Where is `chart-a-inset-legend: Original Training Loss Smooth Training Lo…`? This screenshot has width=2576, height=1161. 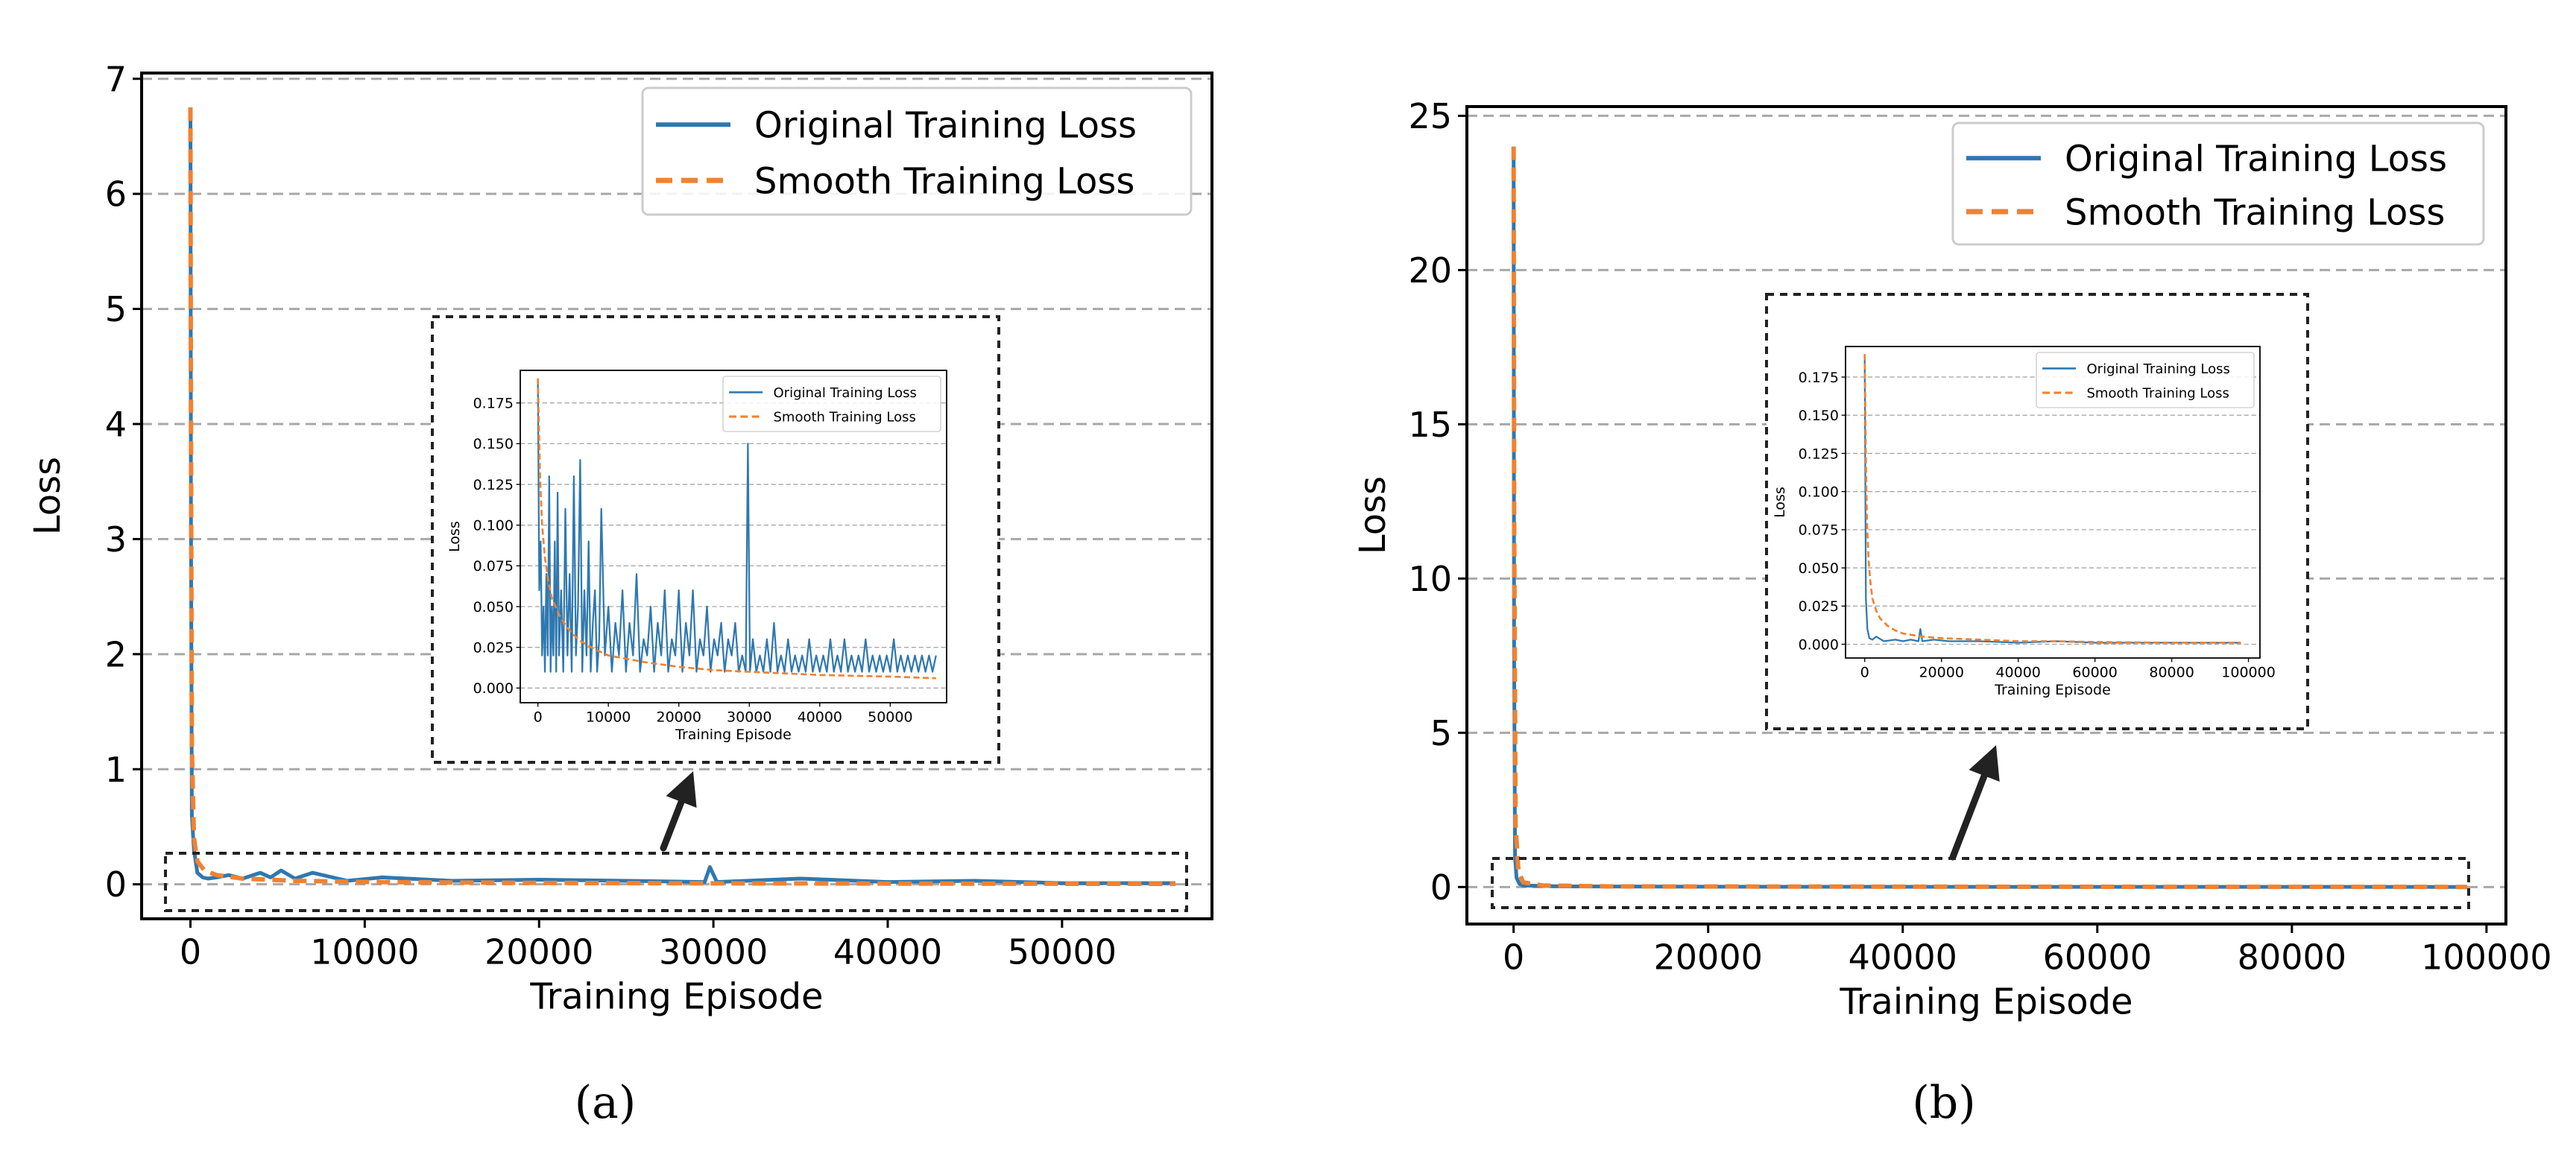
chart-a-inset-legend: Original Training Loss Smooth Training Lo… is located at coordinates (831, 404).